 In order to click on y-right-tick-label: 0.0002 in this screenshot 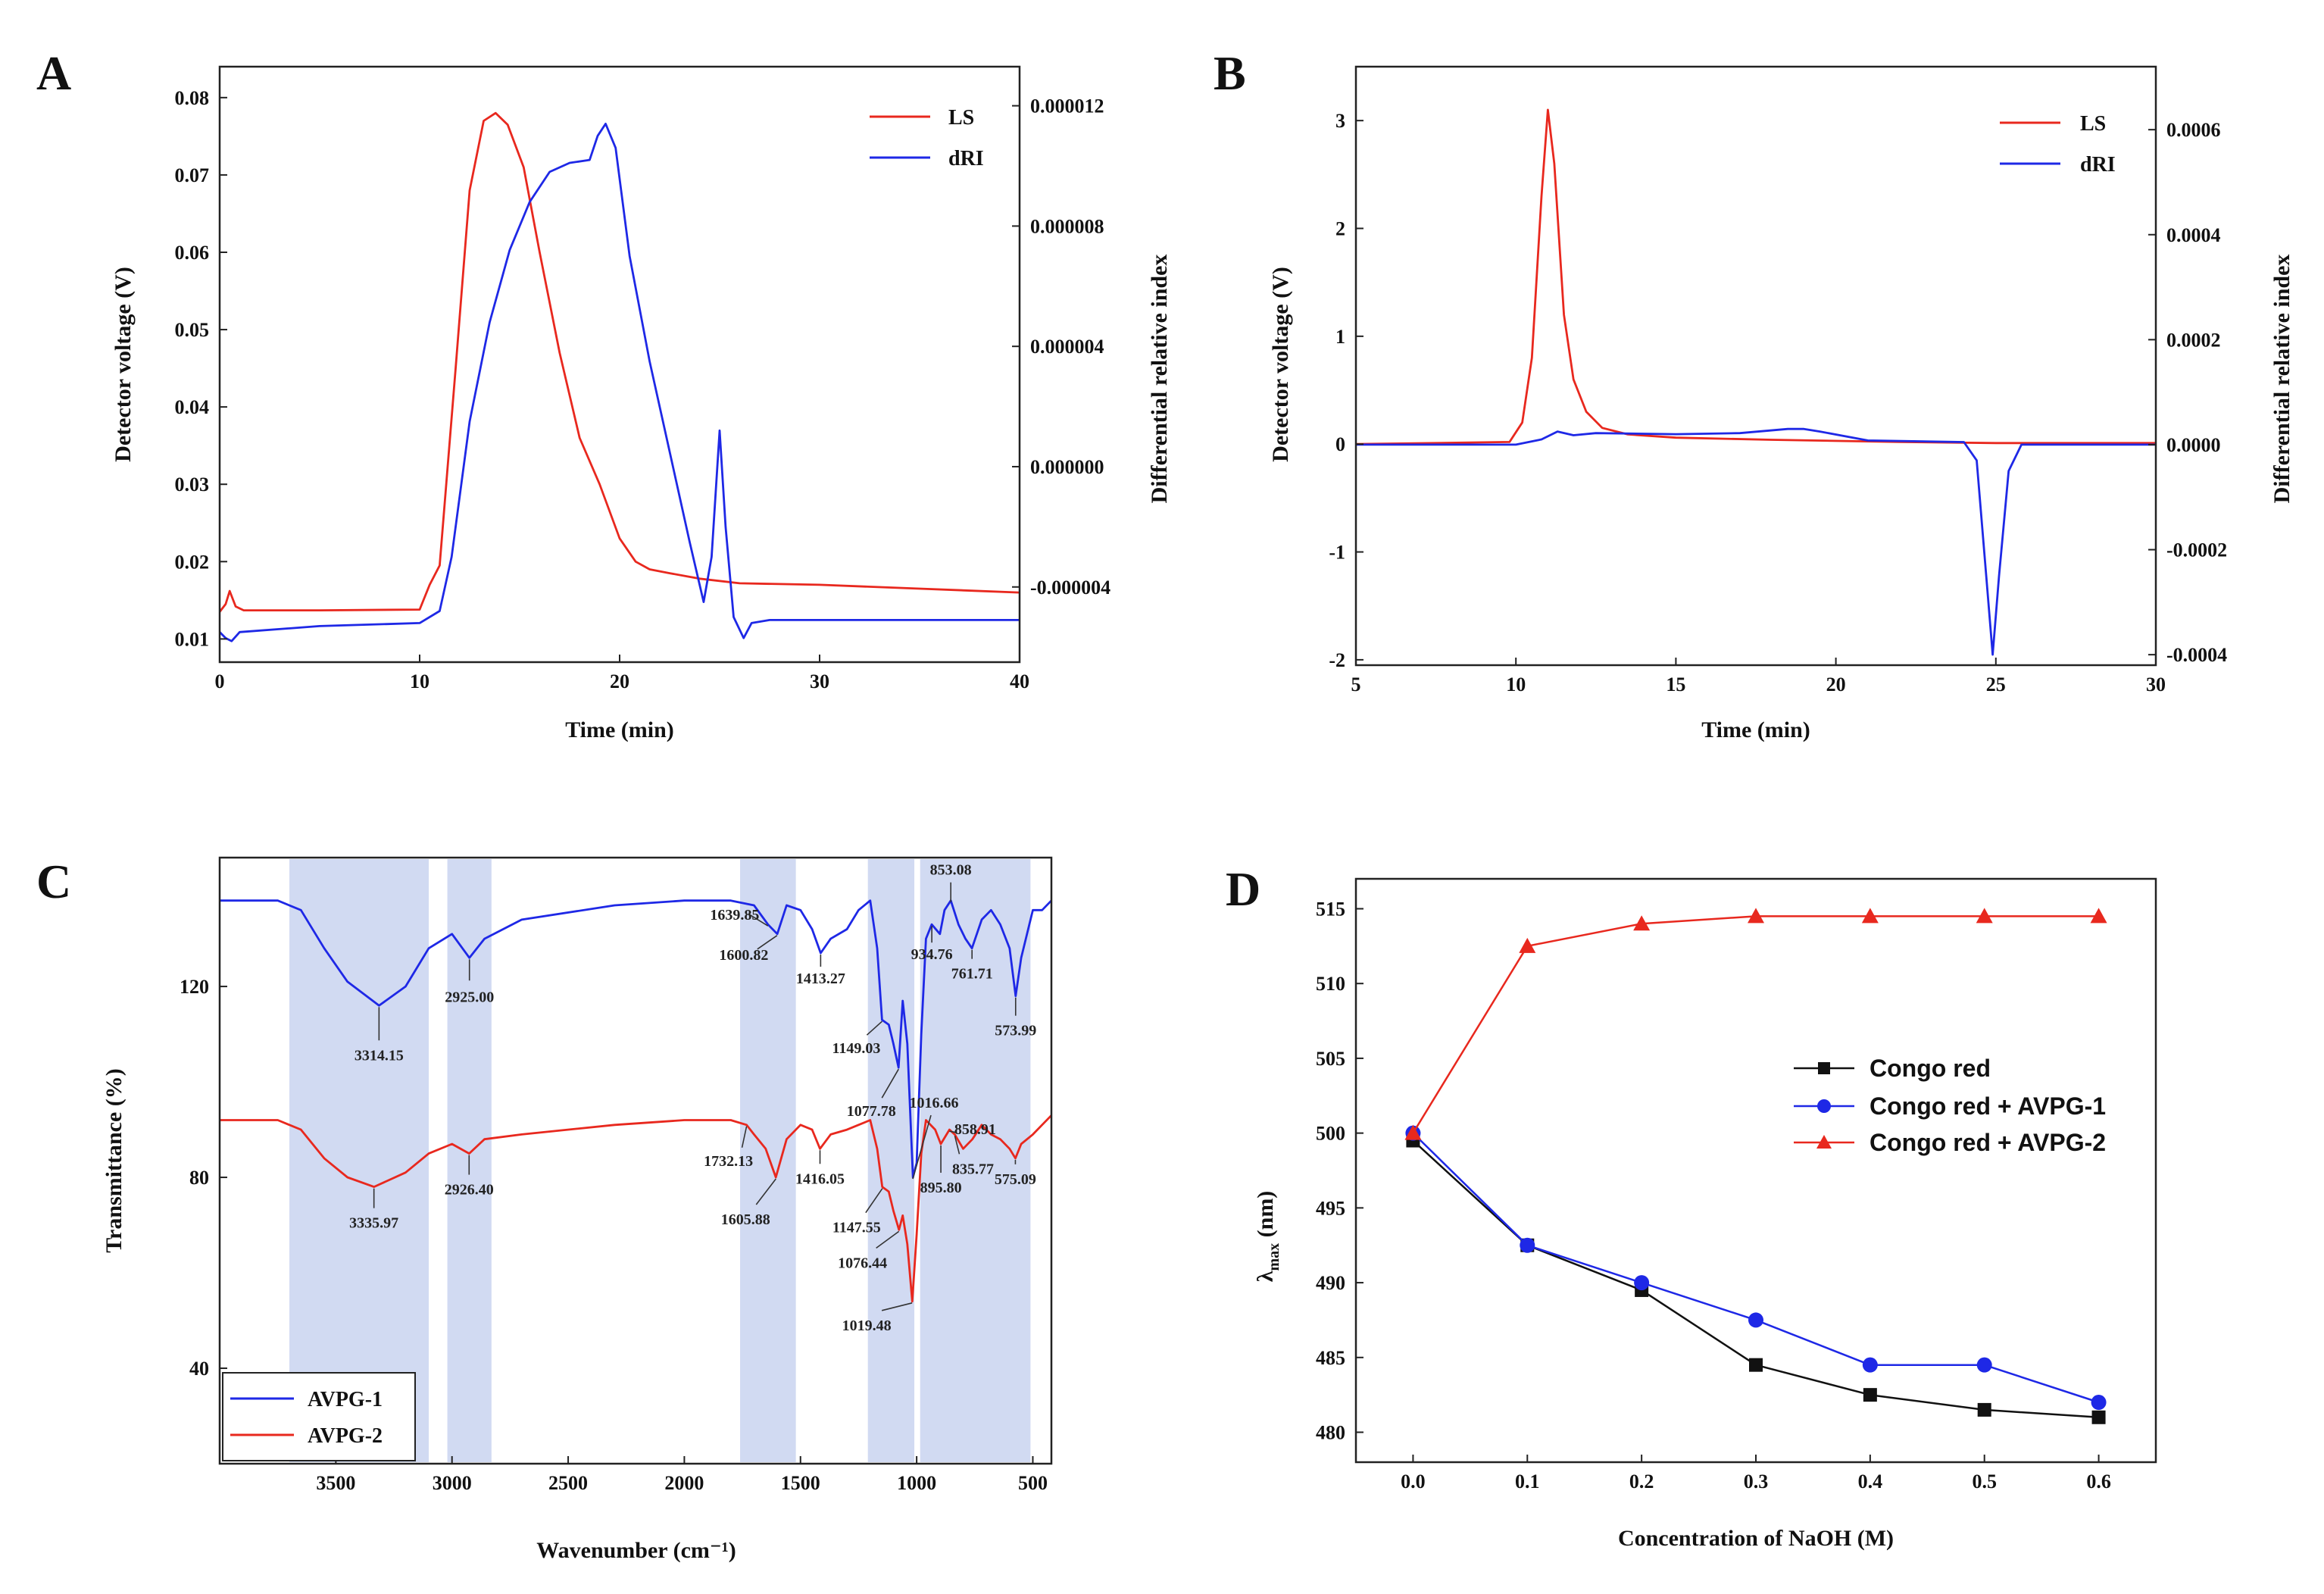, I will do `click(2193, 340)`.